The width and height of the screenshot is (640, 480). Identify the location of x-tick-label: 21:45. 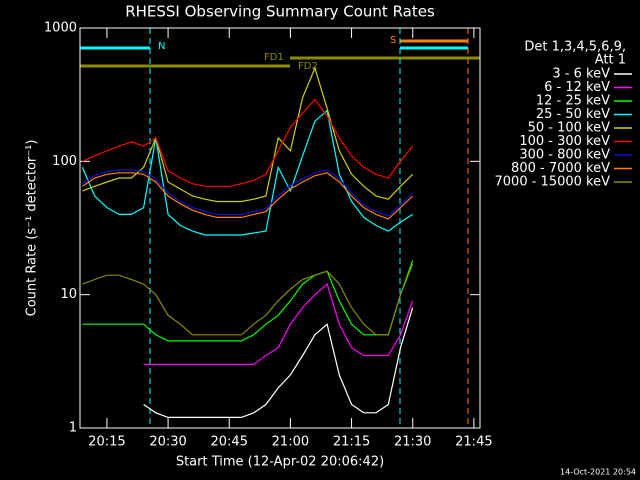
(473, 442).